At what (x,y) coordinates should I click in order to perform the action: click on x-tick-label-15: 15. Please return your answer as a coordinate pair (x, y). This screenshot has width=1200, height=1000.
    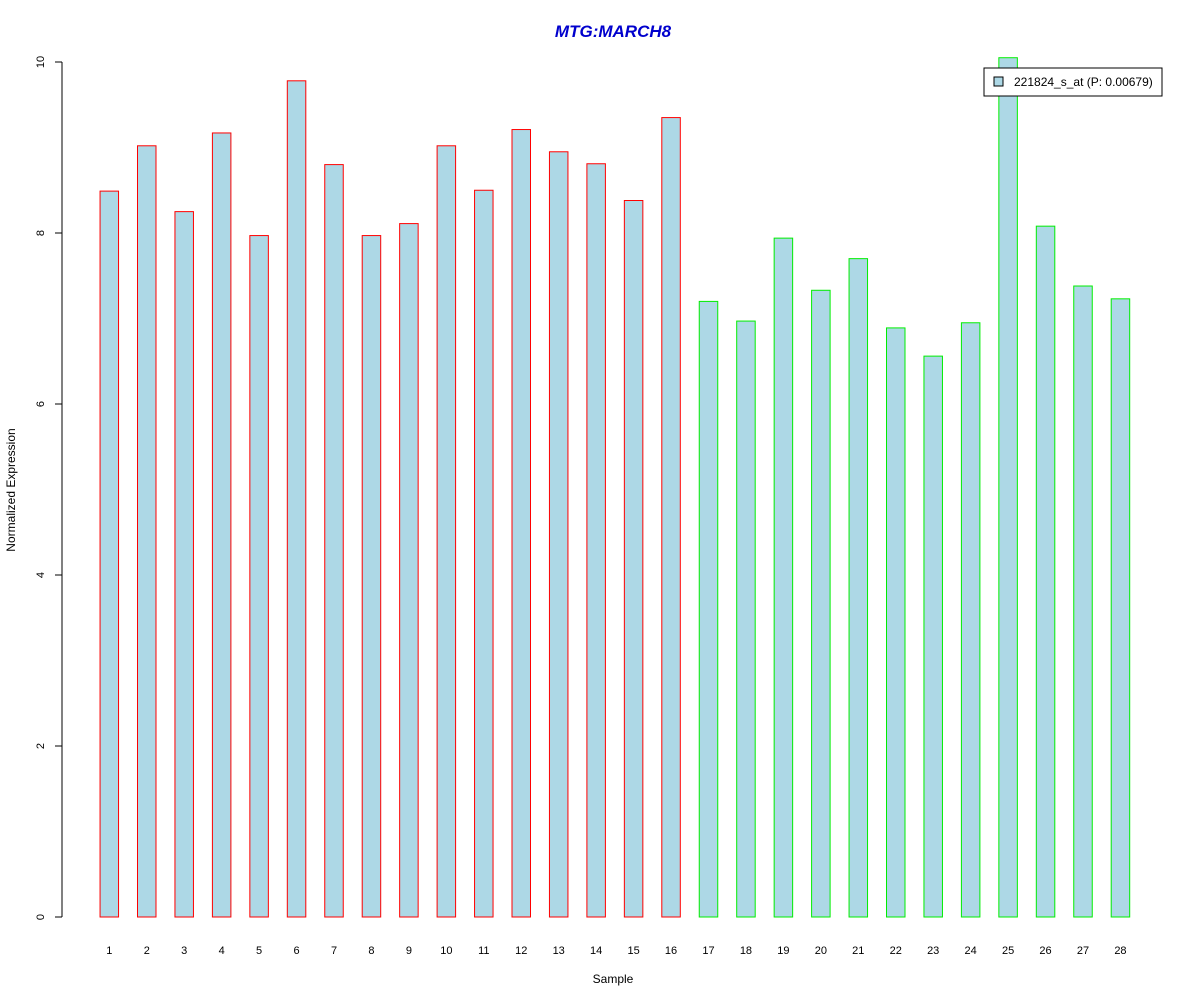
    Looking at the image, I should click on (633, 951).